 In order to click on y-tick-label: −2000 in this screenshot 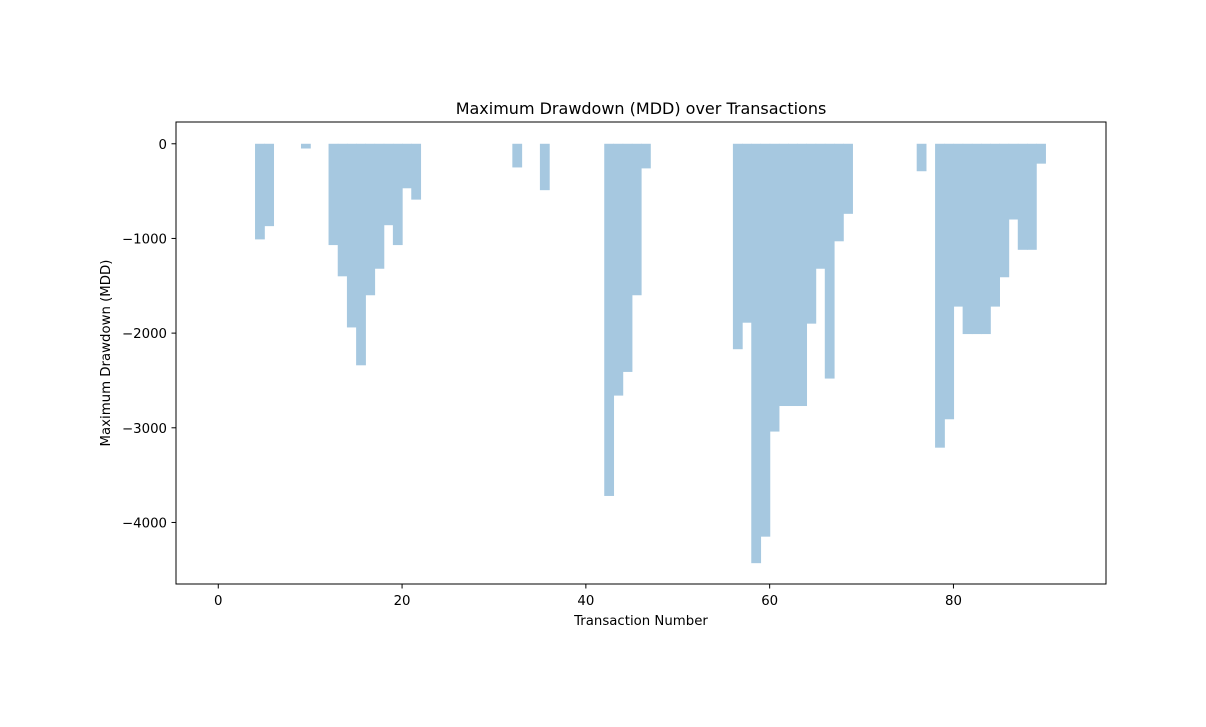, I will do `click(144, 334)`.